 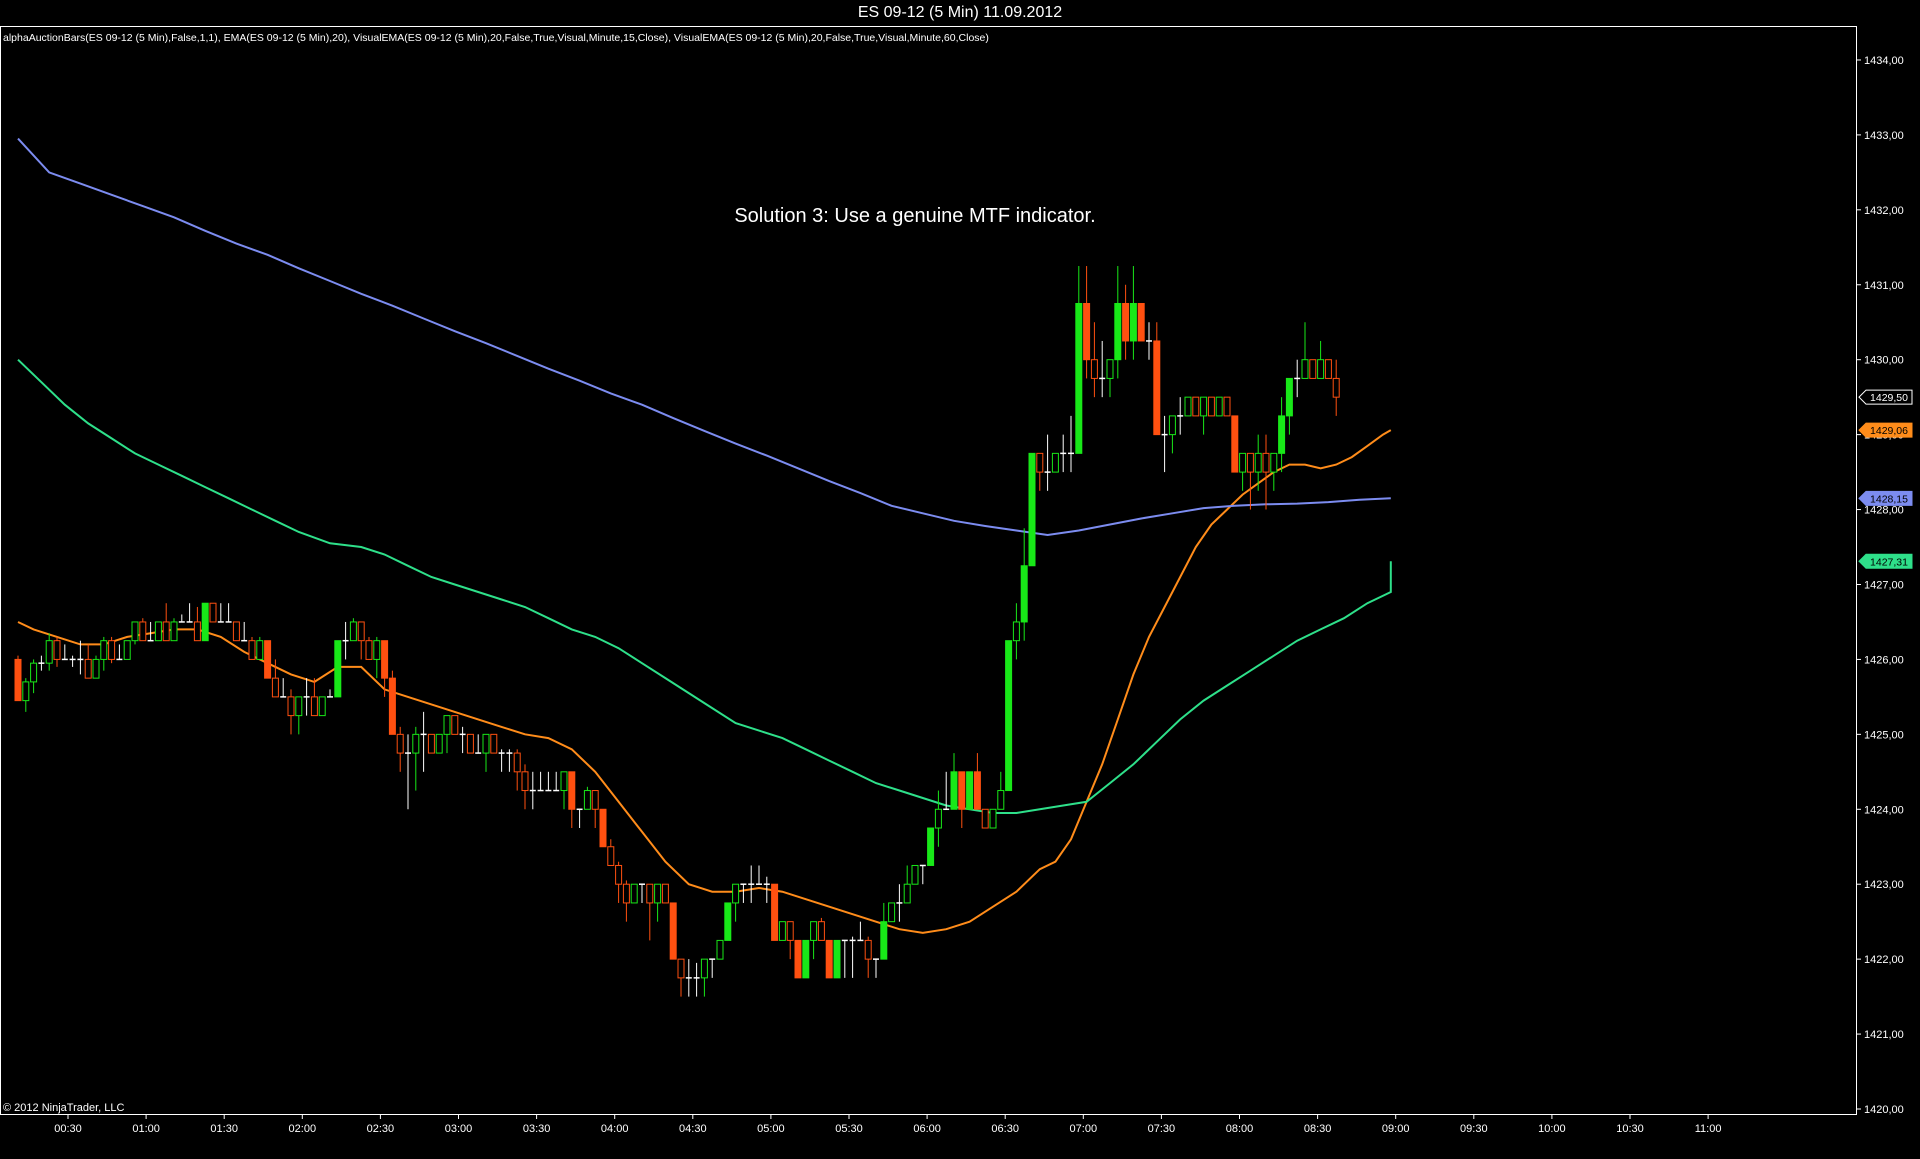 I want to click on ema-60min-marker: 1428,15, so click(x=1885, y=498).